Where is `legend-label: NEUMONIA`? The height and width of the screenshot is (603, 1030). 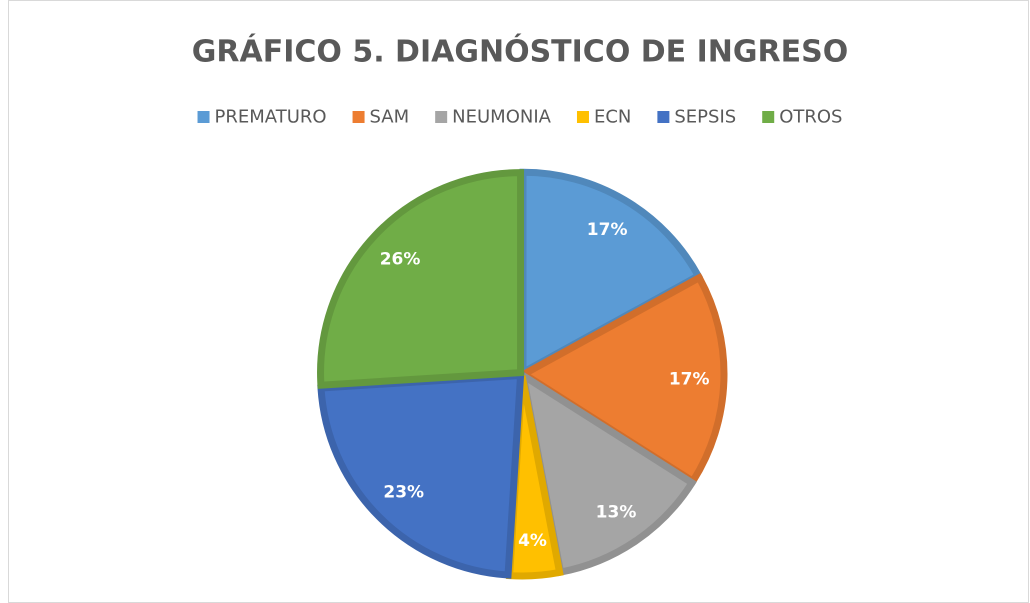 legend-label: NEUMONIA is located at coordinates (501, 117).